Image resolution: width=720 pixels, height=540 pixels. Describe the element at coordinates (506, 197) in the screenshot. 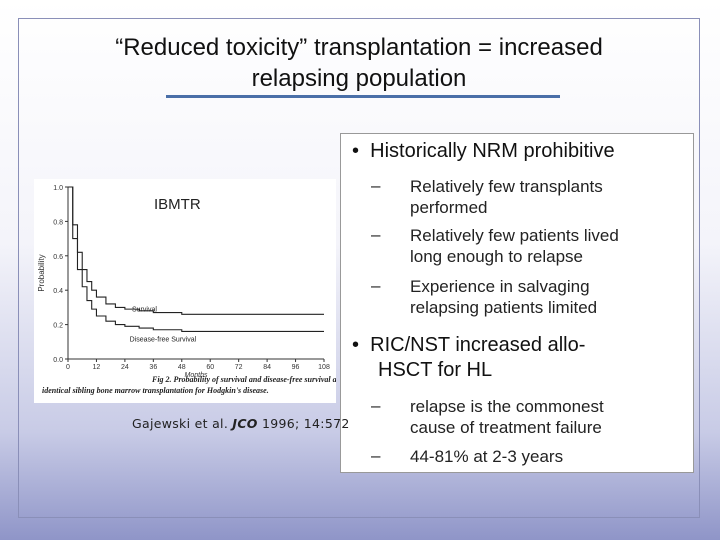

I see `sub-bullet-1-1: Relatively few transplants performed` at that location.